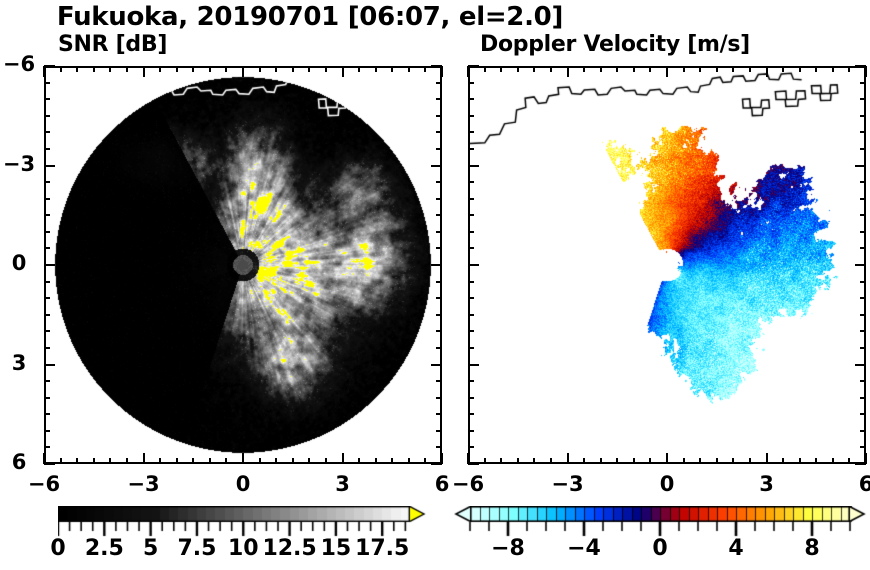  What do you see at coordinates (660, 548) in the screenshot?
I see `doppler-cbar-label-2: 0` at bounding box center [660, 548].